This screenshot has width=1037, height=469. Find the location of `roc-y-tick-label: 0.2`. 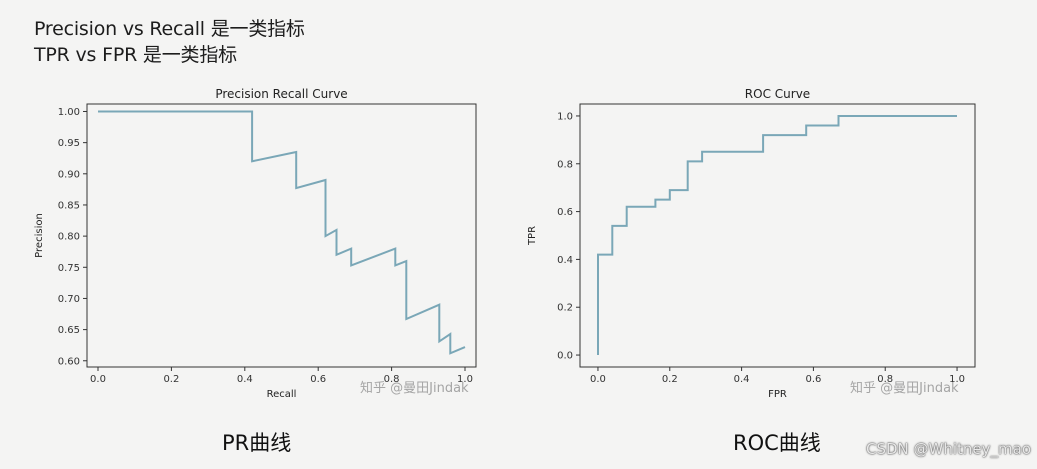

roc-y-tick-label: 0.2 is located at coordinates (565, 308).